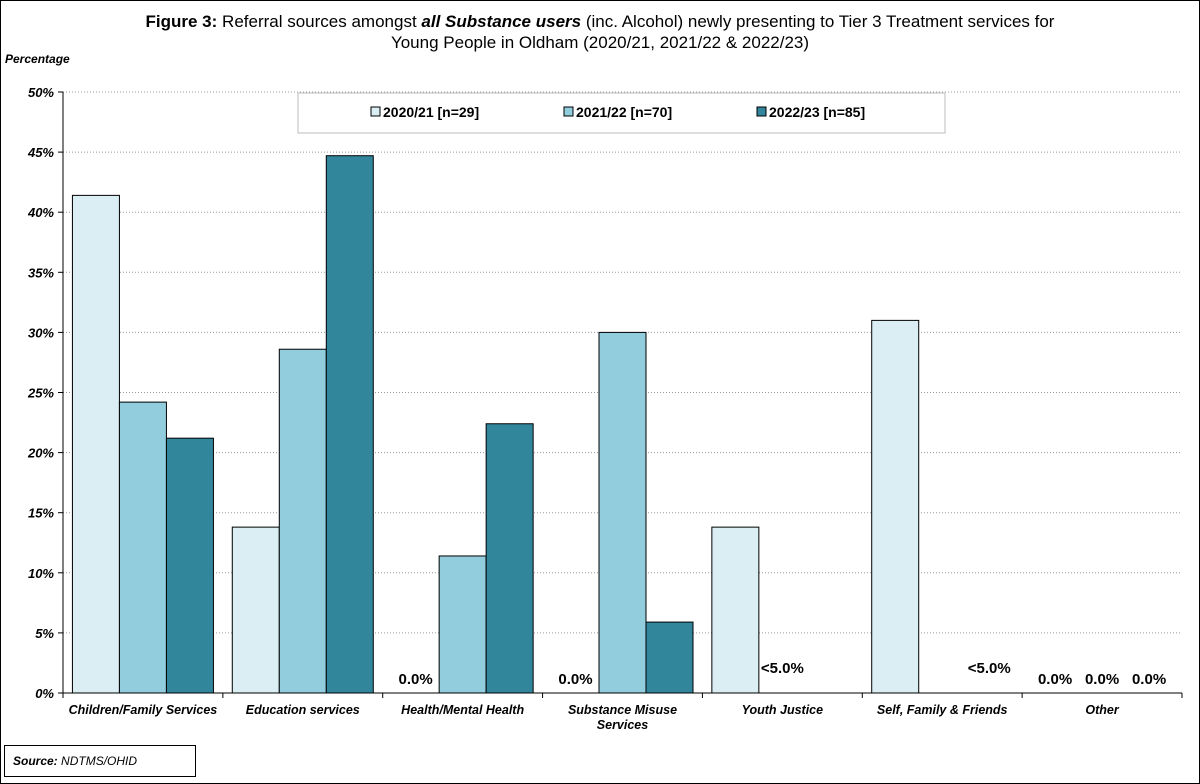  Describe the element at coordinates (942, 710) in the screenshot. I see `x-category-label: Self, Family & Friends` at that location.